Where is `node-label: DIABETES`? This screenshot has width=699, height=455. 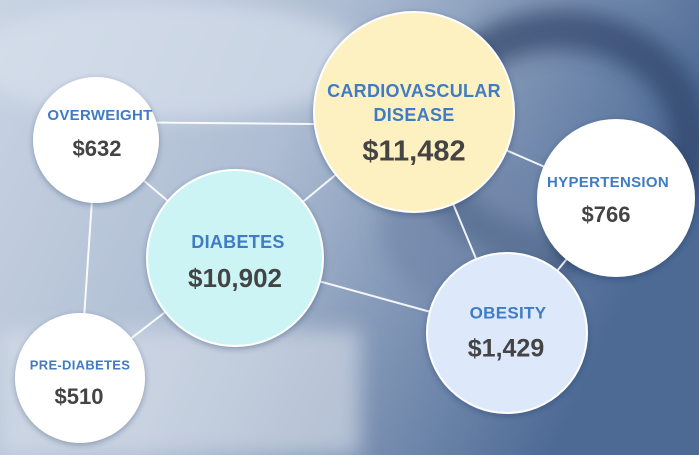
node-label: DIABETES is located at coordinates (237, 242).